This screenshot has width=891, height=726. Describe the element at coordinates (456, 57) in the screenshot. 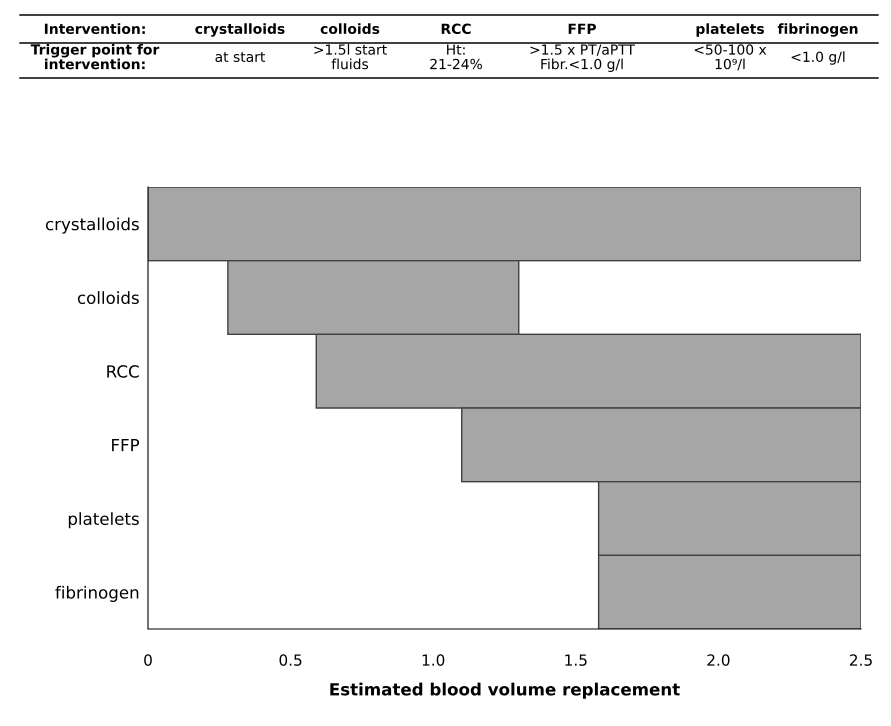

I see `text: Ht: 21-24%` at that location.